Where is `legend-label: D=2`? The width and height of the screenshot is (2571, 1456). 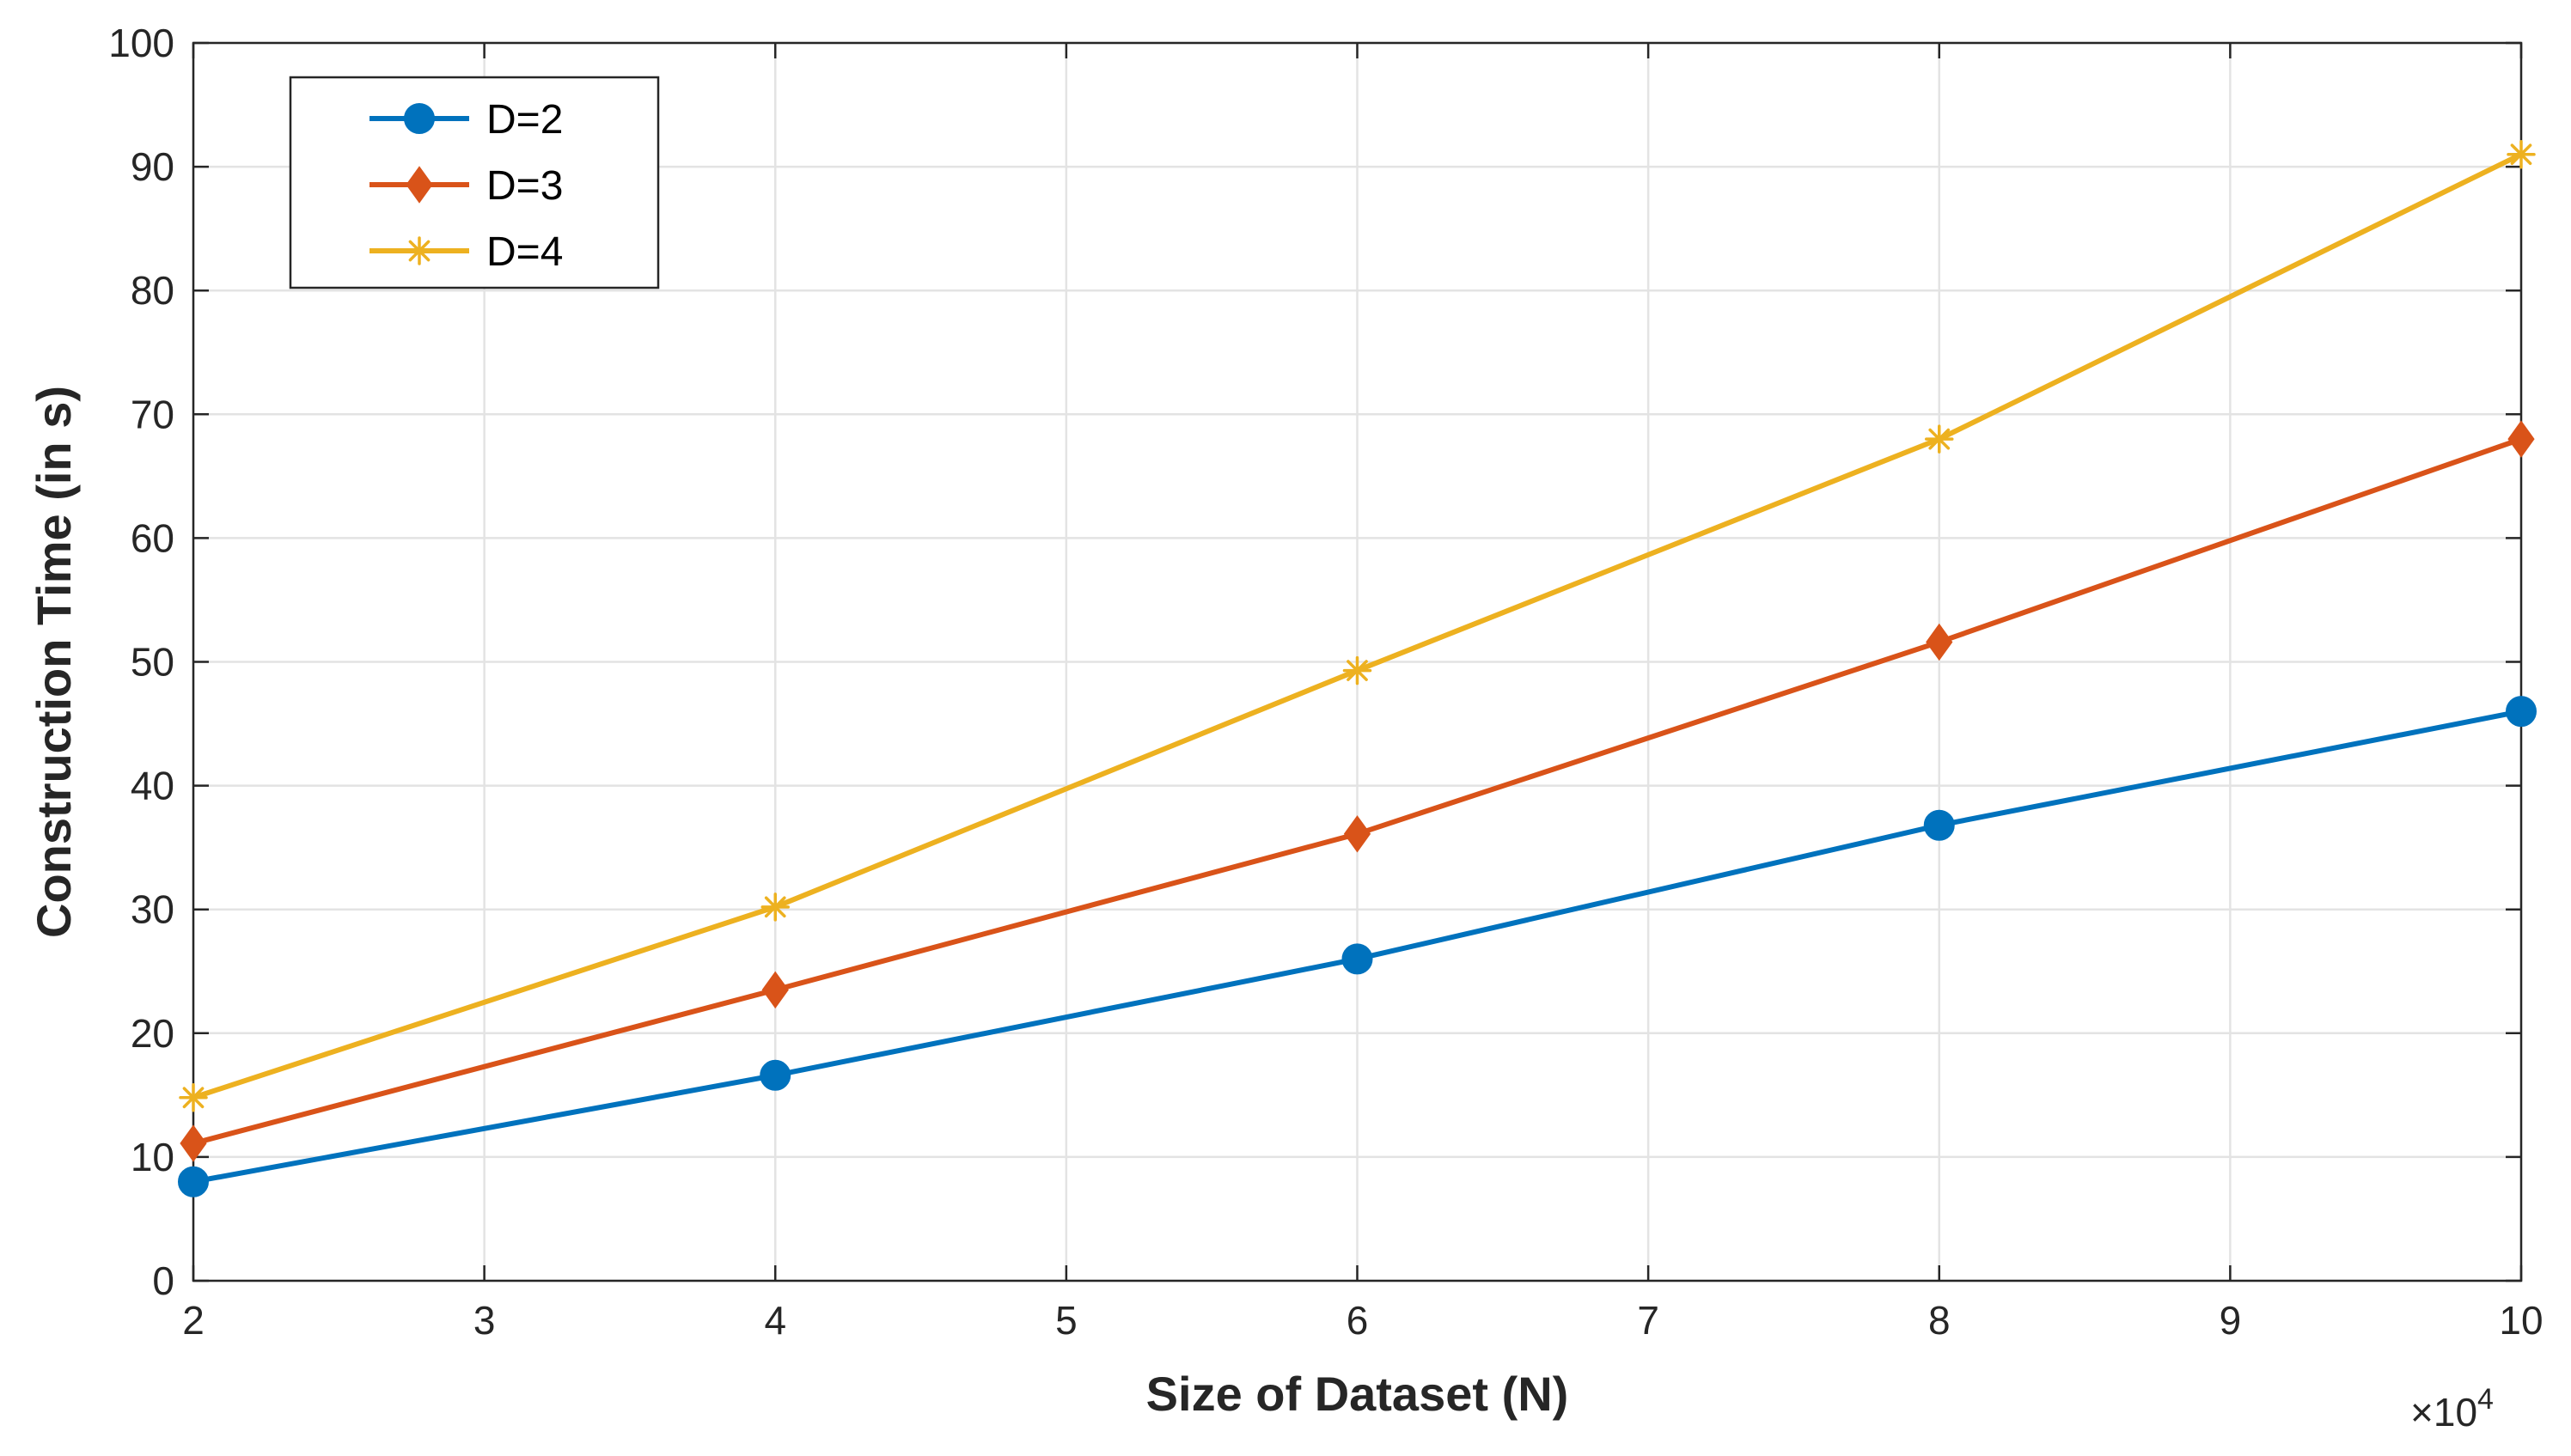 legend-label: D=2 is located at coordinates (524, 120).